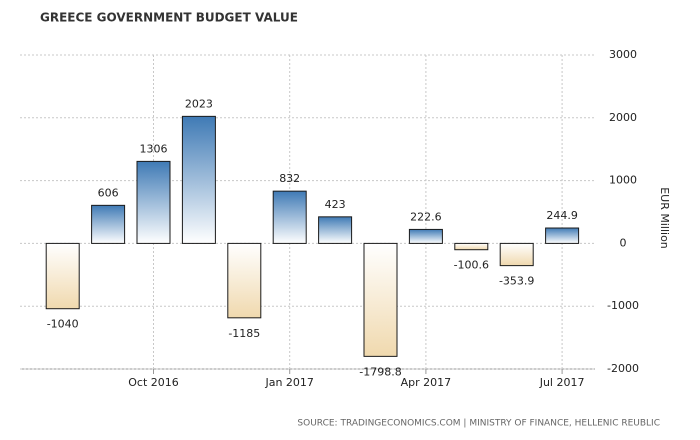 The height and width of the screenshot is (440, 700). What do you see at coordinates (63, 324) in the screenshot?
I see `data-label: -1040` at bounding box center [63, 324].